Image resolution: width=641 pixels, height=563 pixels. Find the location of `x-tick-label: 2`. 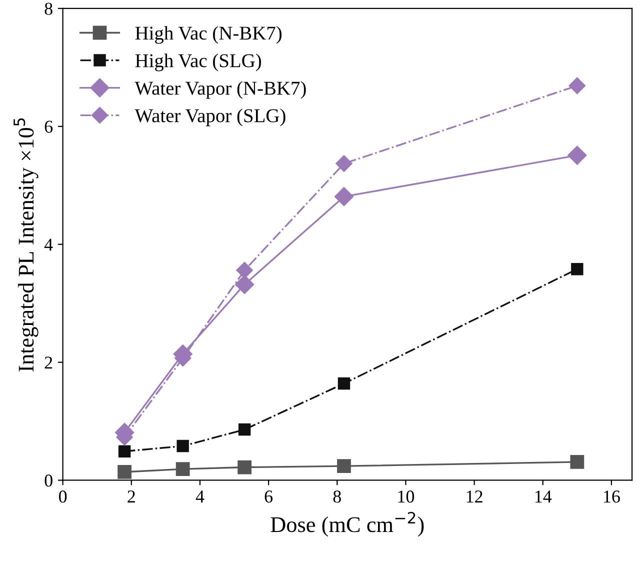

x-tick-label: 2 is located at coordinates (131, 496).